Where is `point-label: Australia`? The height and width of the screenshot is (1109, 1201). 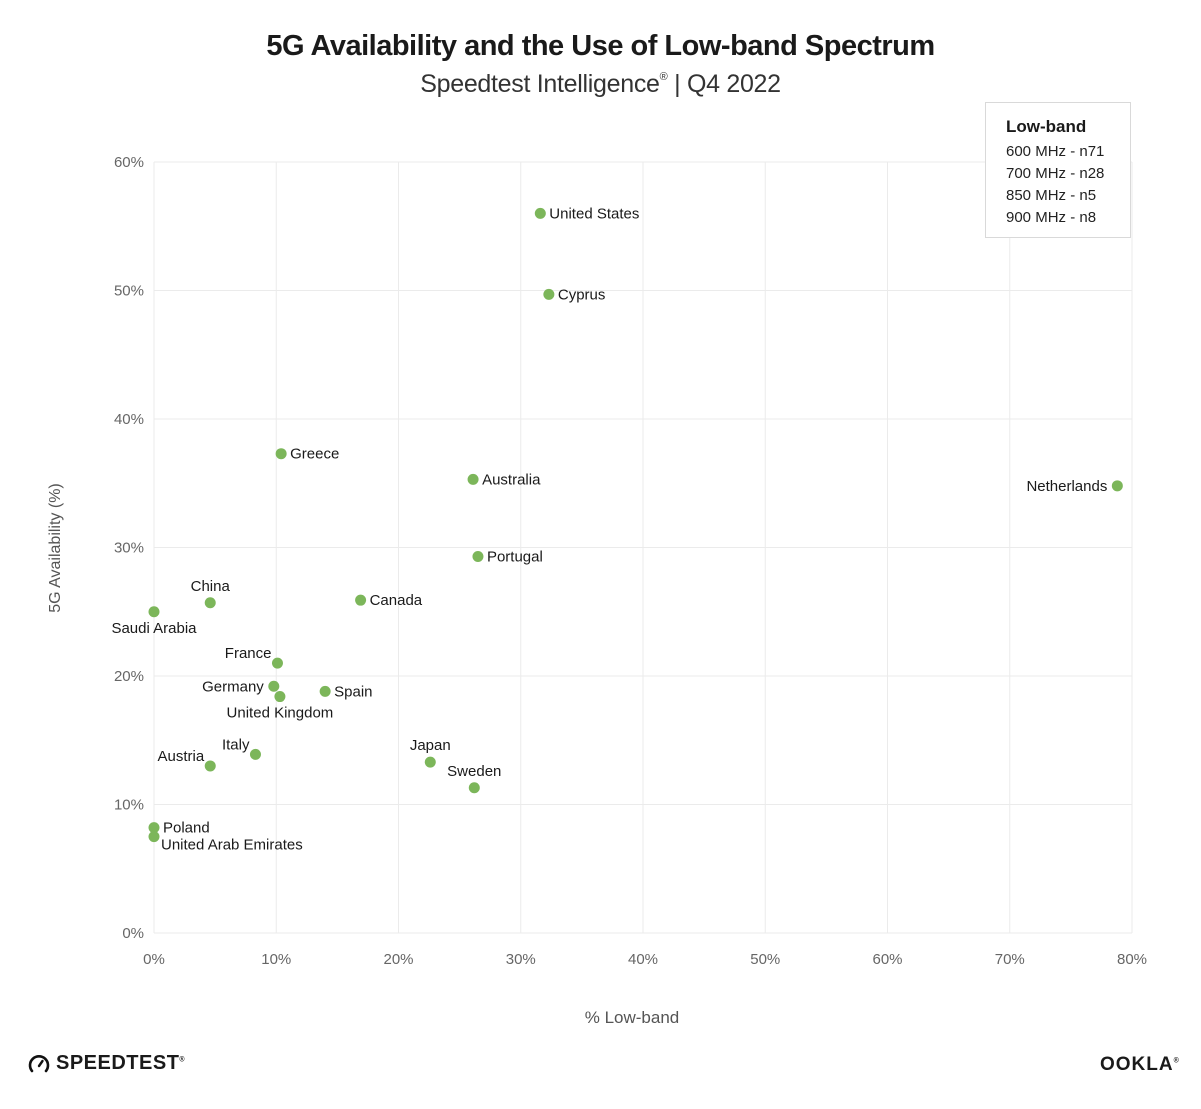
point-label: Australia is located at coordinates (511, 479).